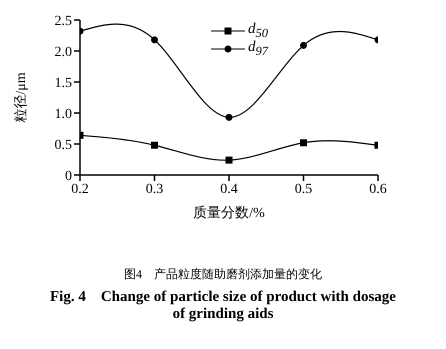 This screenshot has width=446, height=349. What do you see at coordinates (229, 213) in the screenshot?
I see `x-axis-title: 质量分数/%` at bounding box center [229, 213].